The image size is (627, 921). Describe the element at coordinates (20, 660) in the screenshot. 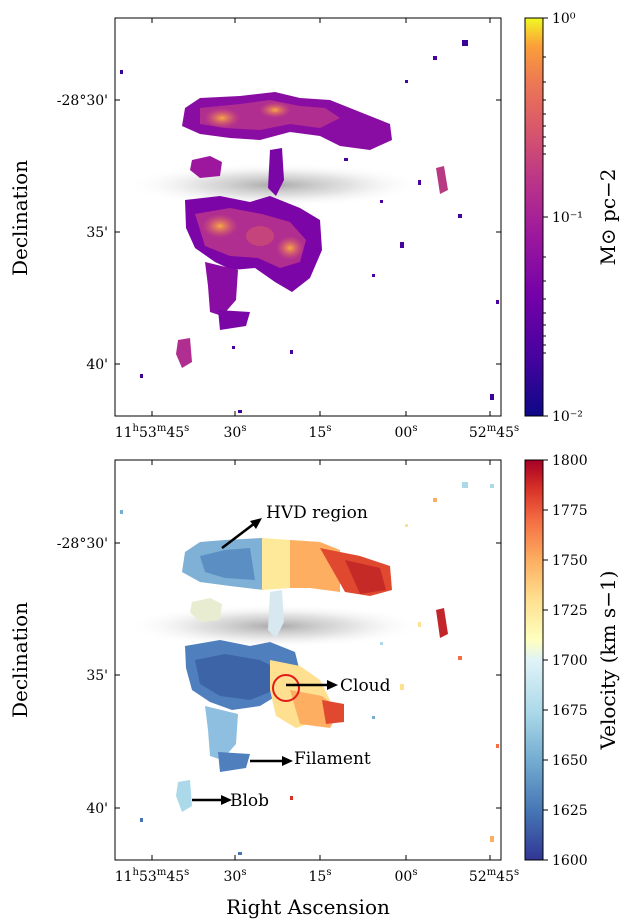

I see `bottom-y-axis-label: Declination` at that location.